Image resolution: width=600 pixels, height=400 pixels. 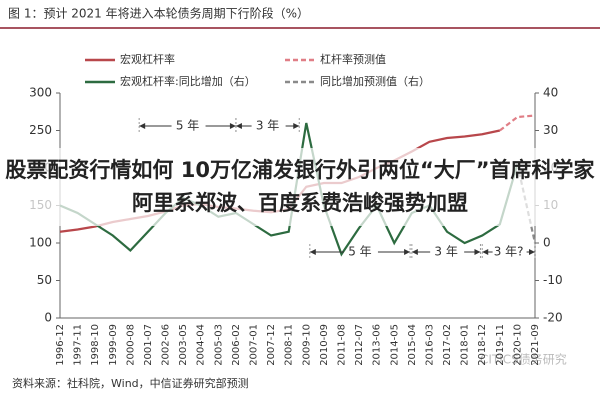 I want to click on x-tick-label: 2012-07, so click(x=359, y=345).